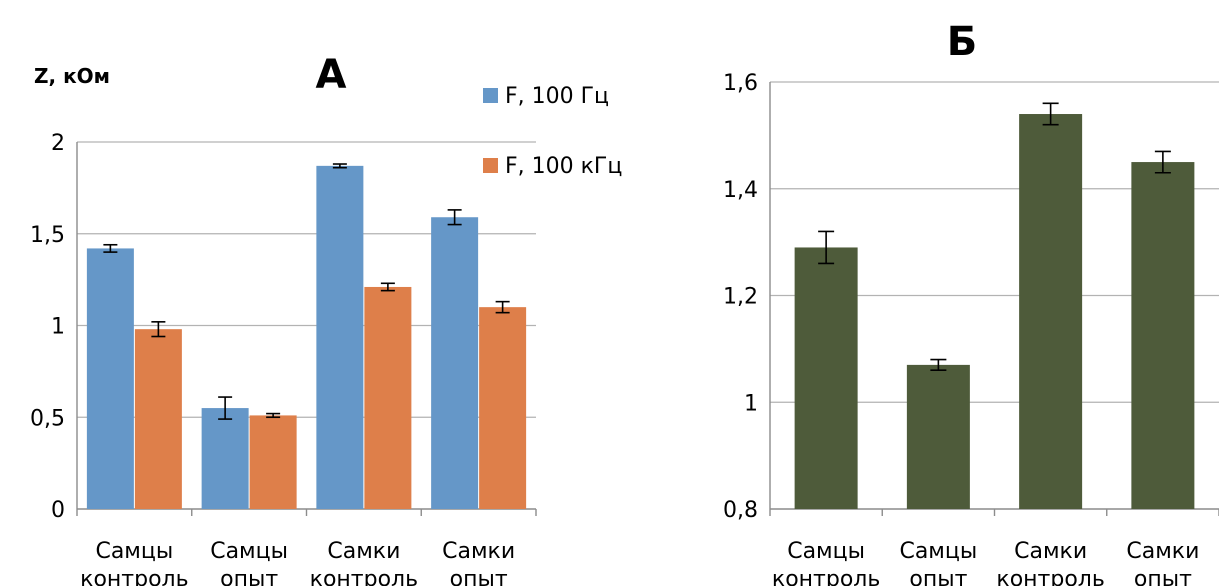 Image resolution: width=1219 pixels, height=586 pixels. Describe the element at coordinates (58, 143) in the screenshot. I see `y-tick-label: 2` at that location.